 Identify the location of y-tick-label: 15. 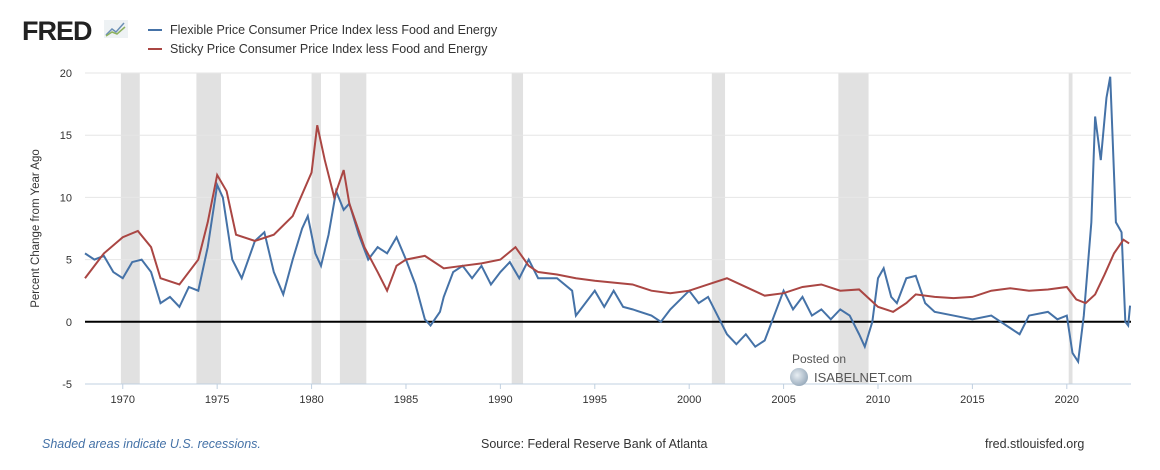
(66, 136).